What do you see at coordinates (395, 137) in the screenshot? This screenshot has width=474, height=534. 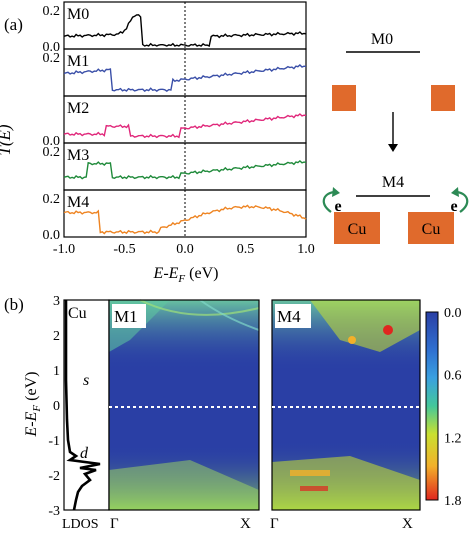 I see `schematic: M0 M4 Cu Cu e e` at bounding box center [395, 137].